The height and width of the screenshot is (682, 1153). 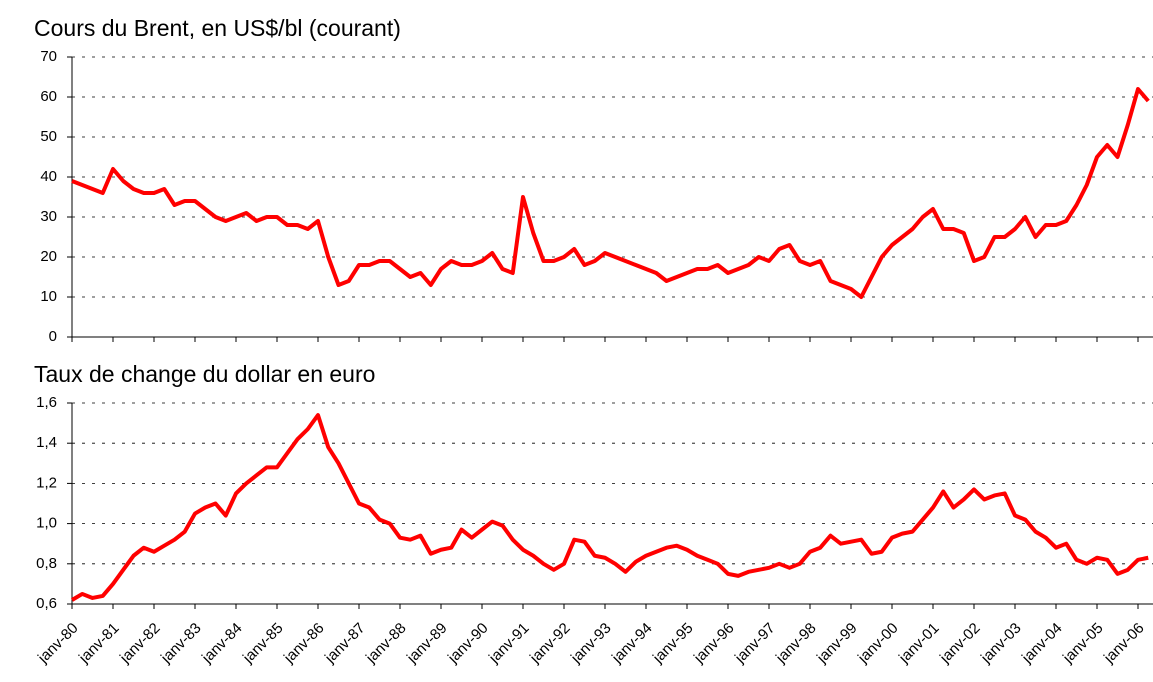 I want to click on x-tick-label: janv-84, so click(x=222, y=644).